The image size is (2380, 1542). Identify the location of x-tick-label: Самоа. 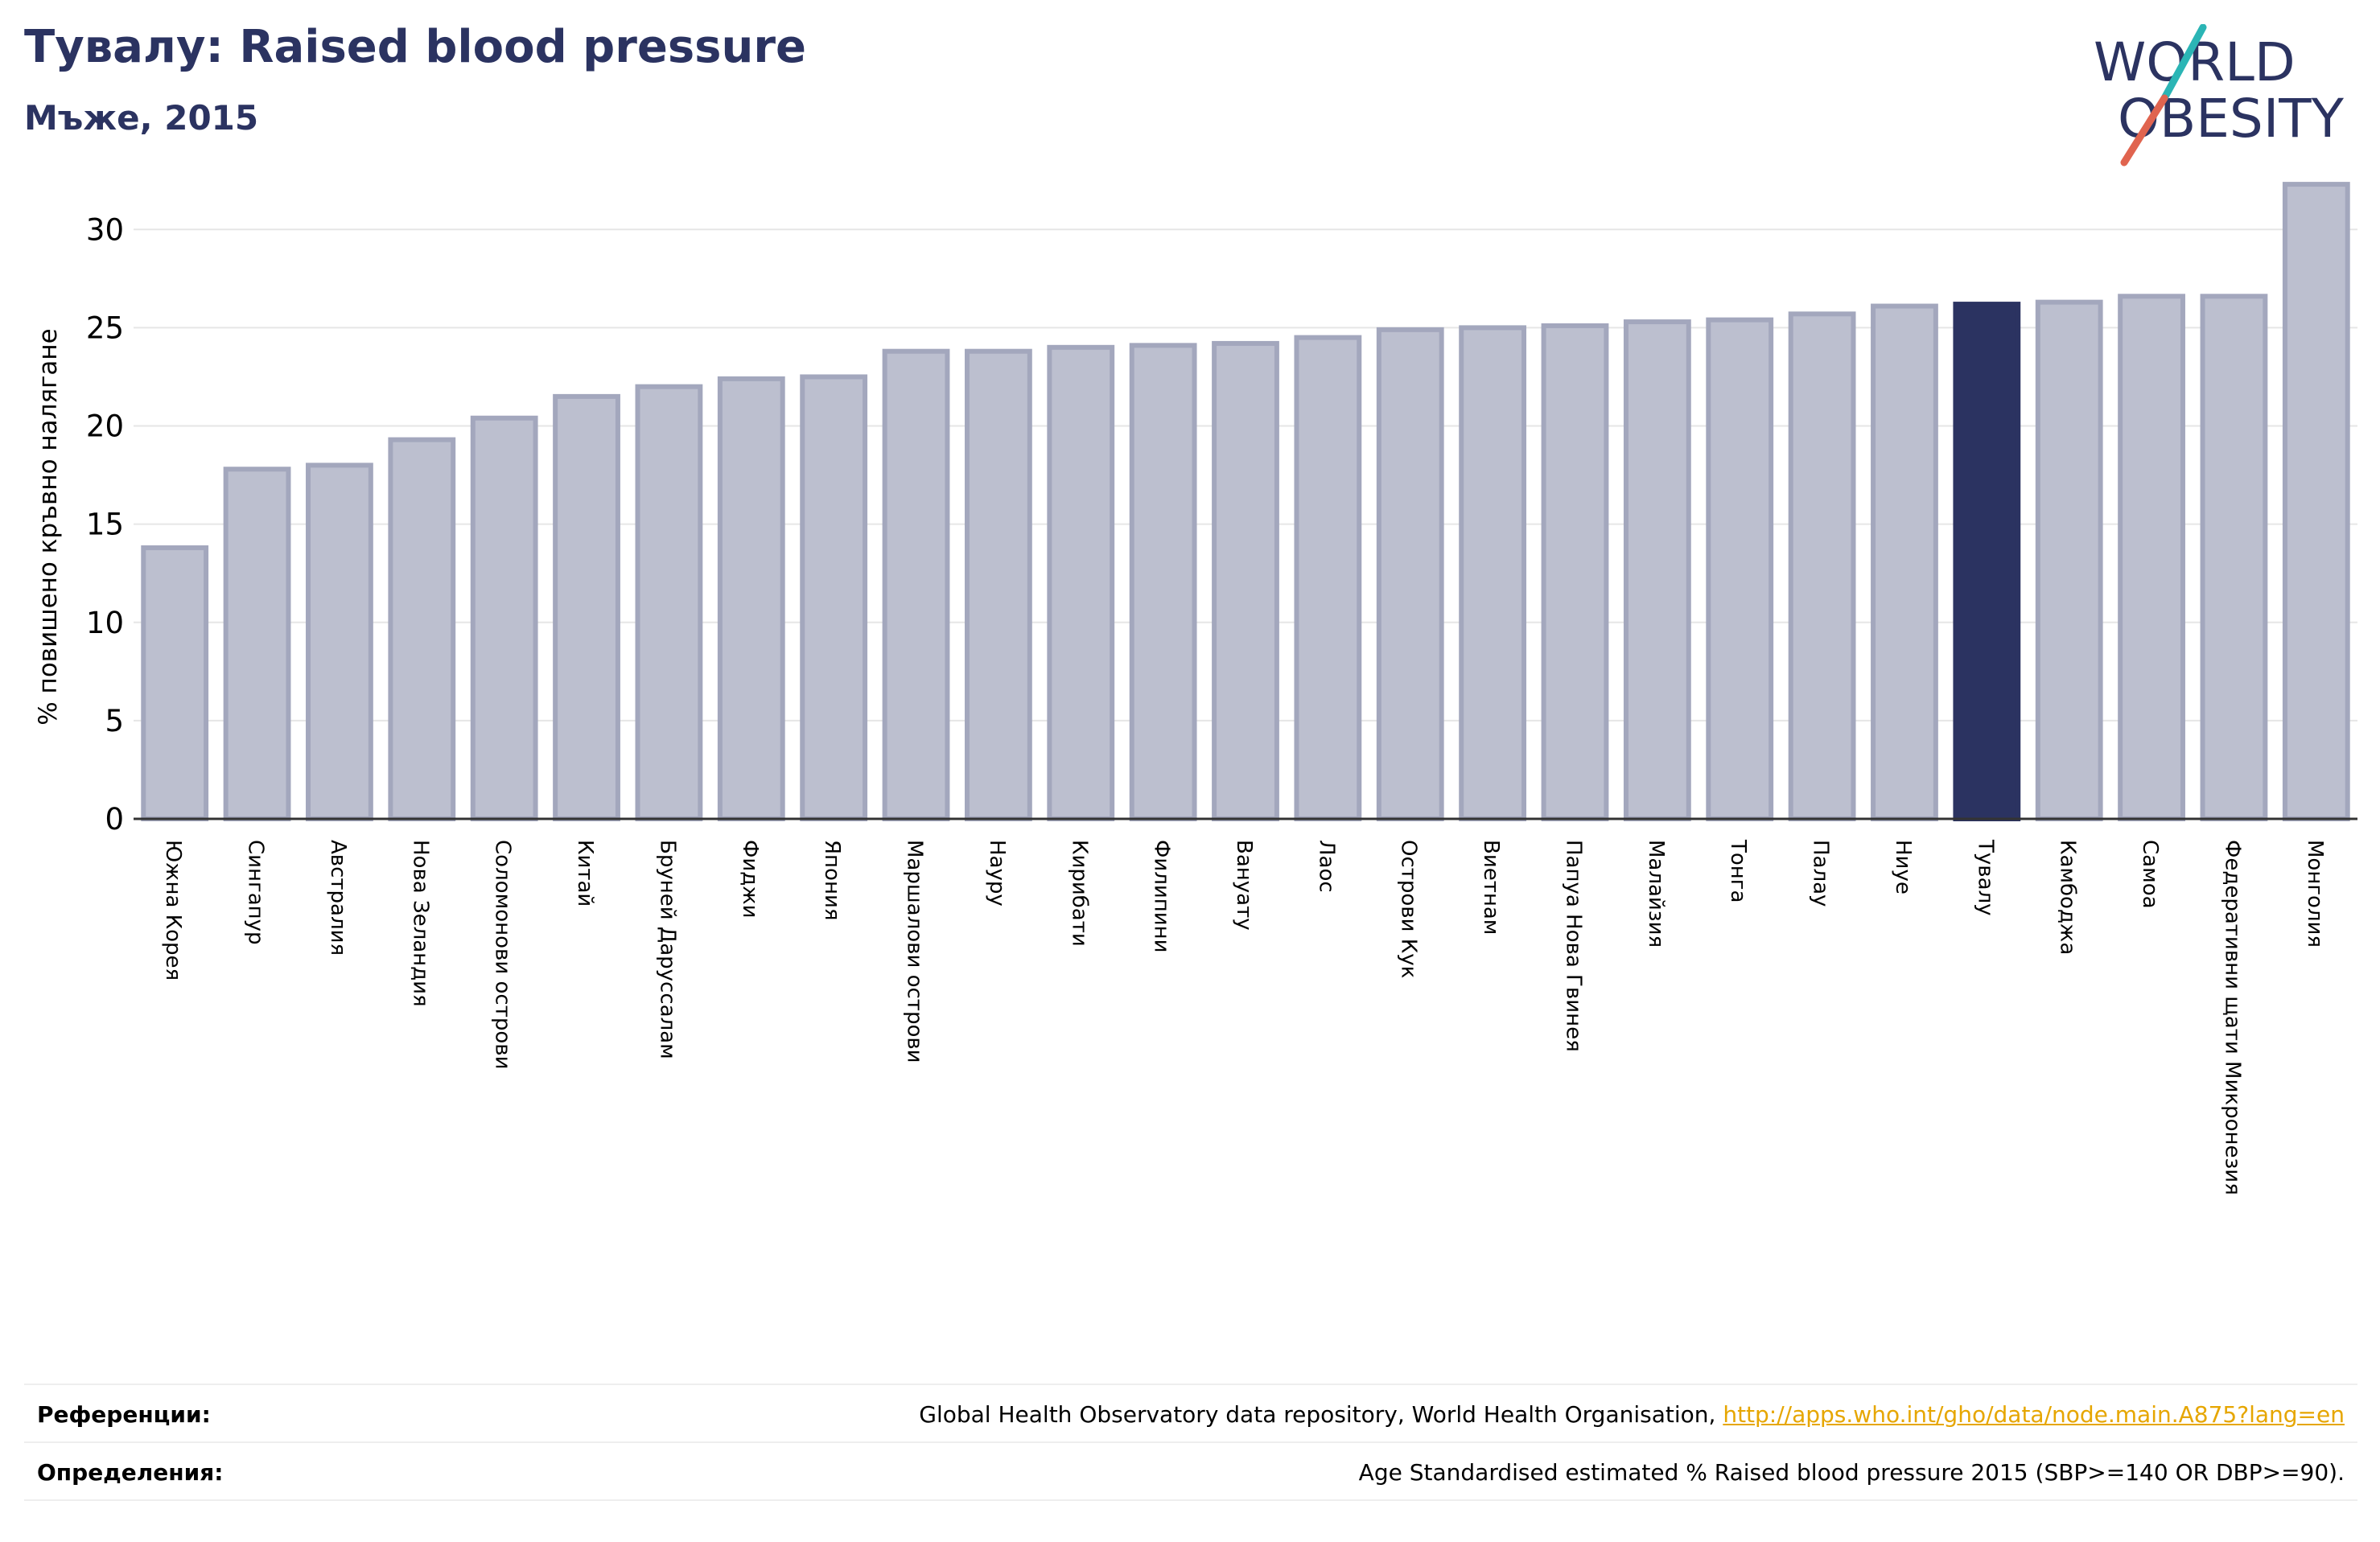
(2150, 874).